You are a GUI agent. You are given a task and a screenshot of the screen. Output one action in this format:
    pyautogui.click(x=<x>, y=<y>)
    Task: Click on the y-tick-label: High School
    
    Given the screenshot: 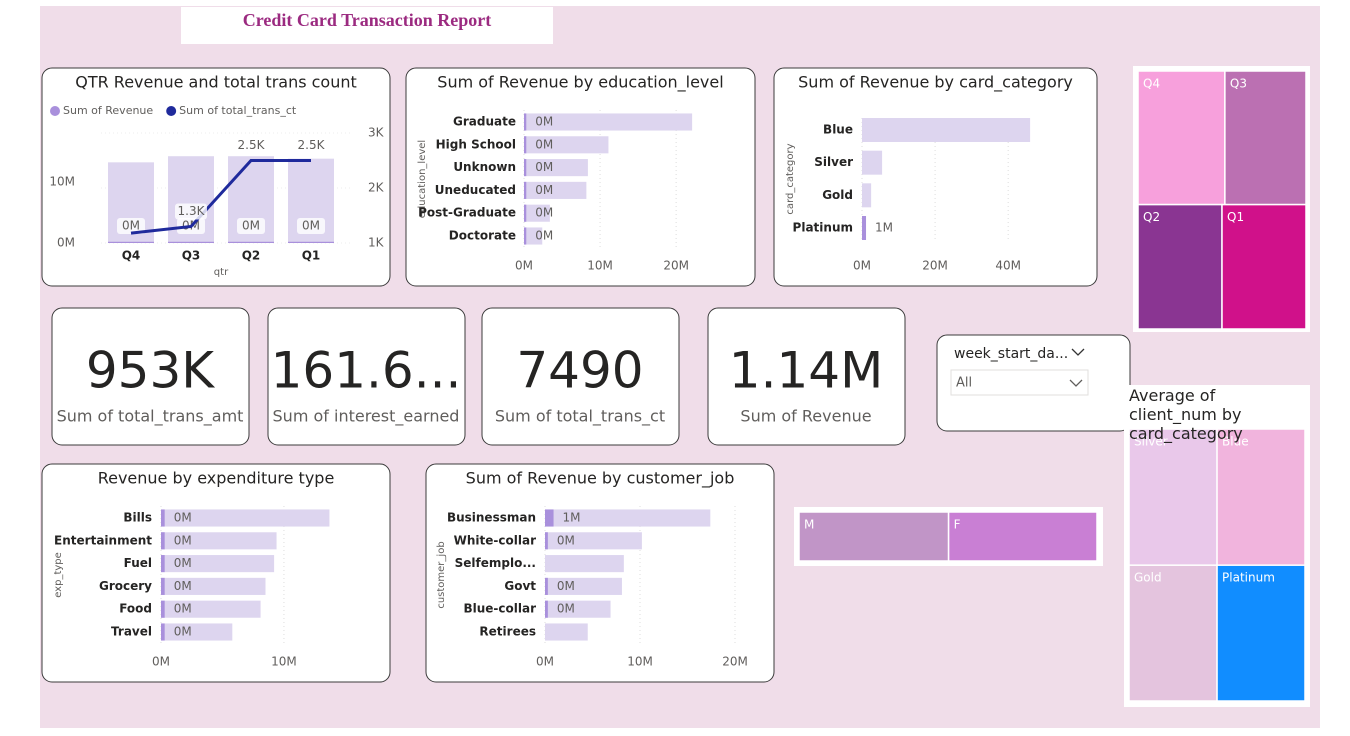 What is the action you would take?
    pyautogui.click(x=476, y=144)
    